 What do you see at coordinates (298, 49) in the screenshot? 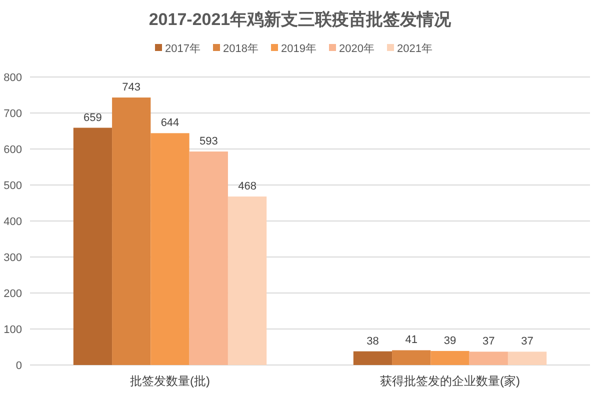
I see `legend-label: 2019年` at bounding box center [298, 49].